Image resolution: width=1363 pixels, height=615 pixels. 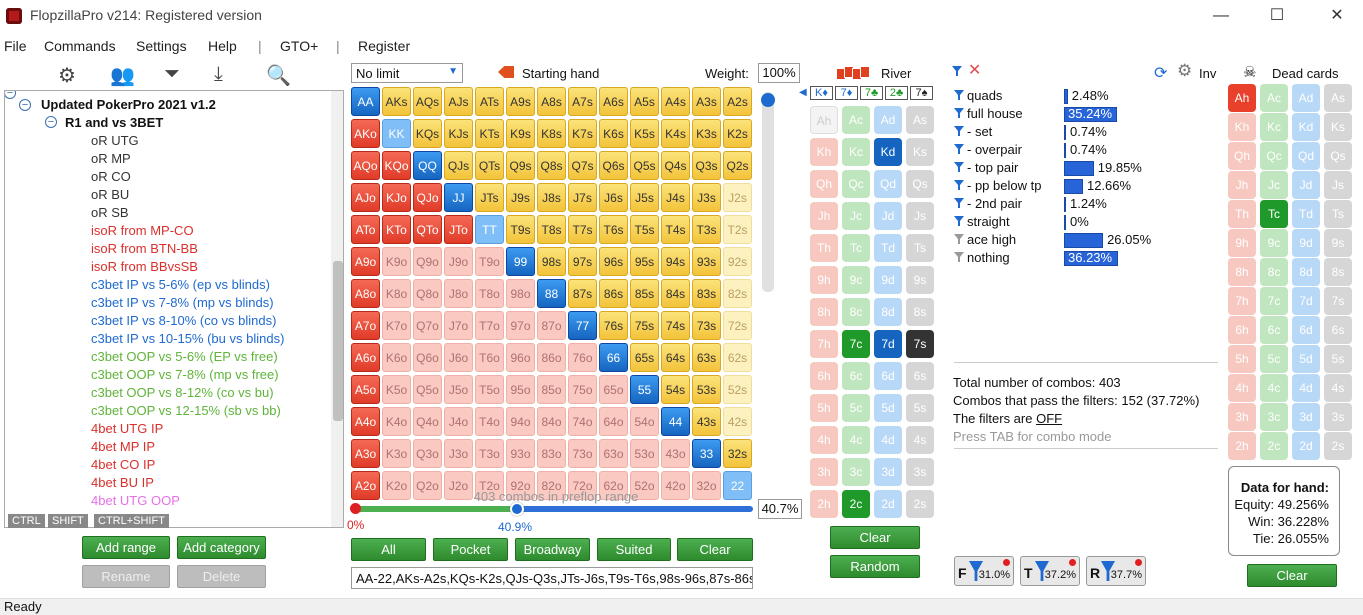 What do you see at coordinates (875, 566) in the screenshot?
I see `board-random-button: Random` at bounding box center [875, 566].